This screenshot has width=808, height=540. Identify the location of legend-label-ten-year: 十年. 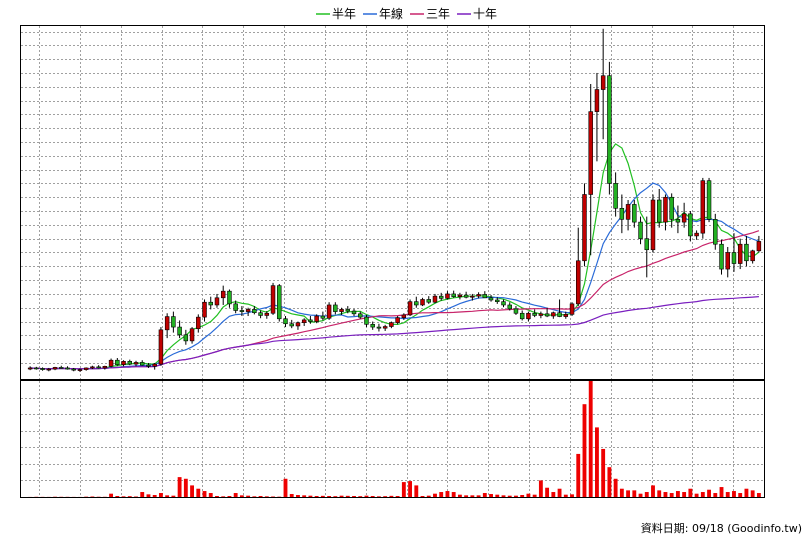
(485, 14).